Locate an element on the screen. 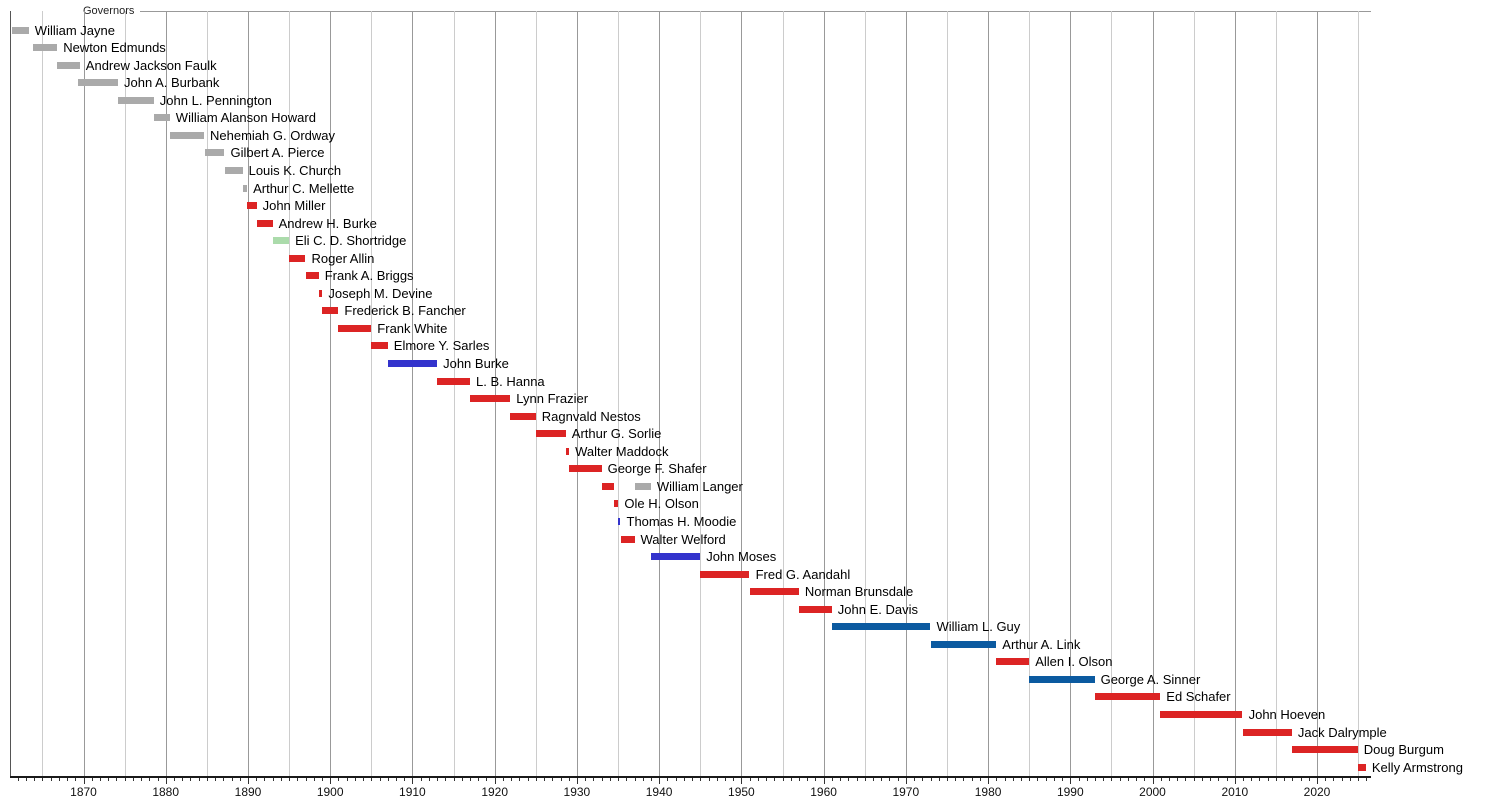 The height and width of the screenshot is (802, 1500). label-john-e-davis: John E. Davis is located at coordinates (877, 609).